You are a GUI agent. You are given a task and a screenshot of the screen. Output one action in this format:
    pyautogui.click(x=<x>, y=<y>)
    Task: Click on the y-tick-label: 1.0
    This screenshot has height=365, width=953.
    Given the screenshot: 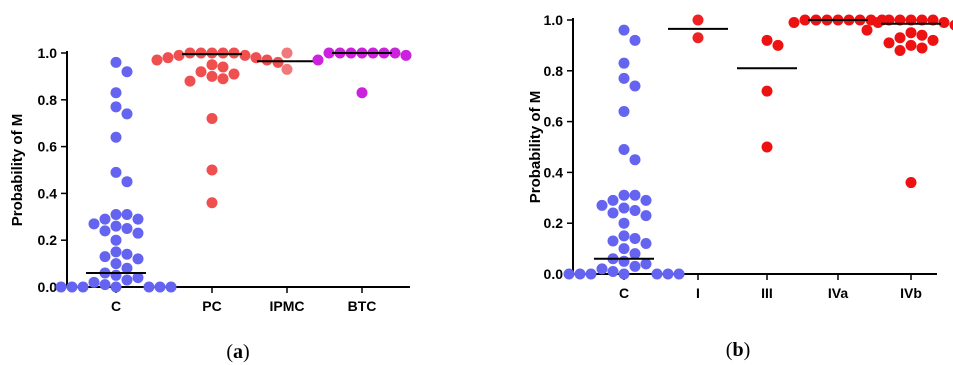 What is the action you would take?
    pyautogui.click(x=48, y=53)
    